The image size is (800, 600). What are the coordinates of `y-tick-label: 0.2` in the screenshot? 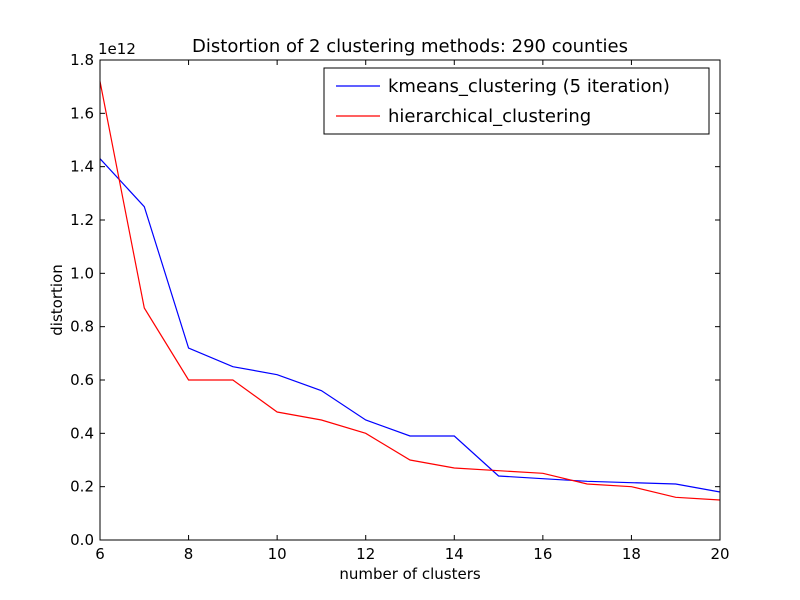 It's located at (82, 487).